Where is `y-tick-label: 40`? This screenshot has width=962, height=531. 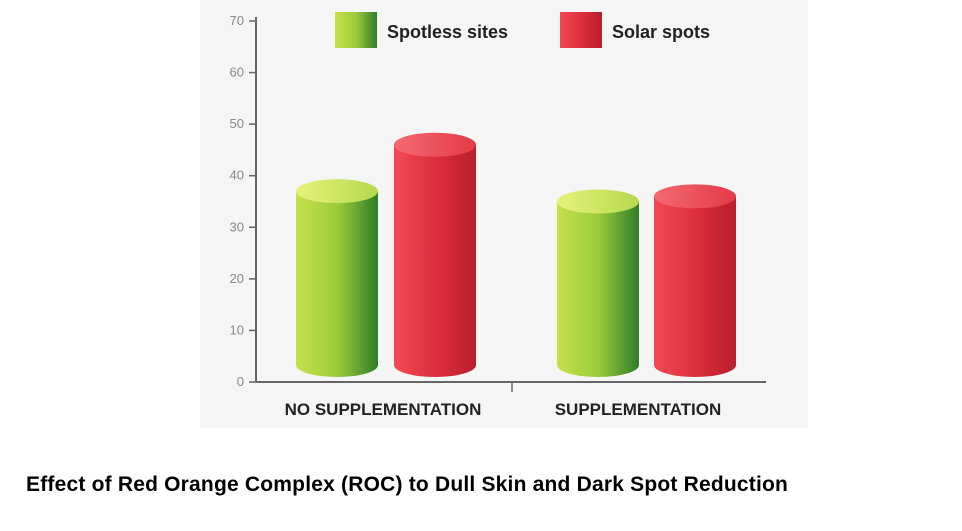
y-tick-label: 40 is located at coordinates (237, 175).